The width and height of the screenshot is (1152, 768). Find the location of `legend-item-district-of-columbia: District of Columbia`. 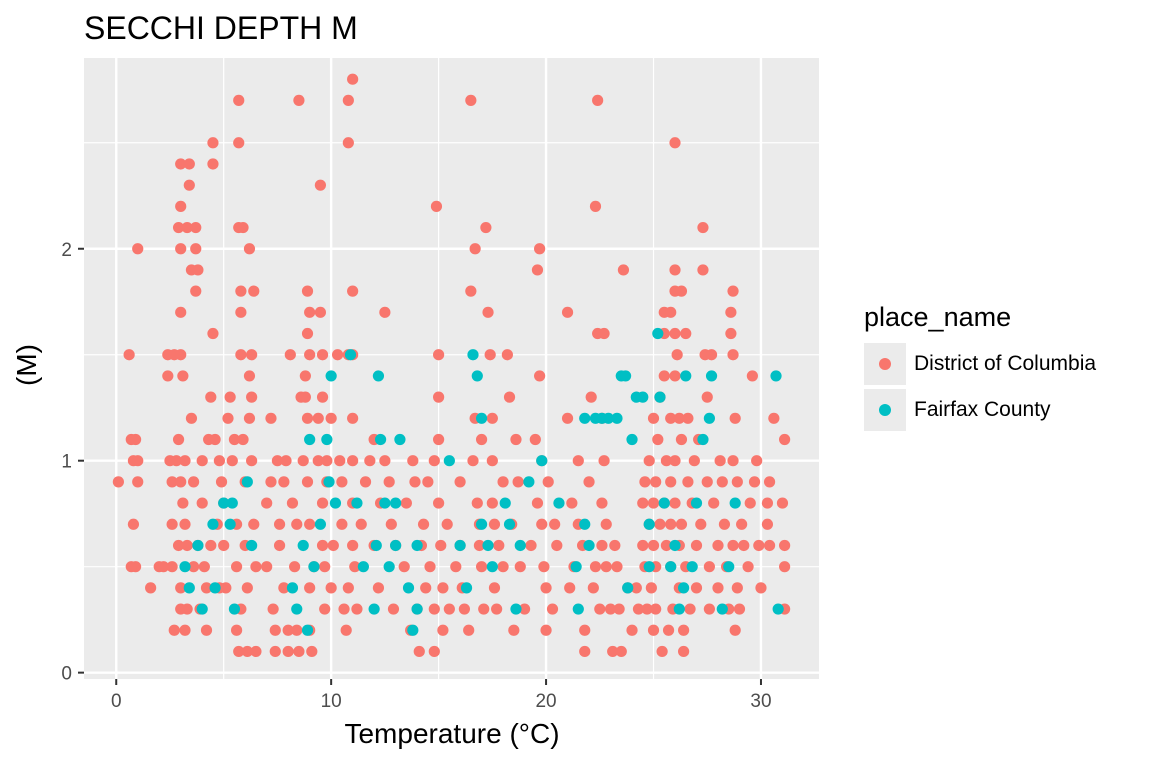

legend-item-district-of-columbia: District of Columbia is located at coordinates (980, 364).